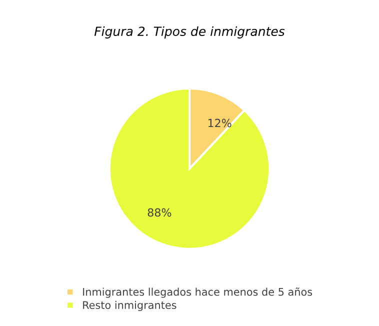 The width and height of the screenshot is (379, 326). What do you see at coordinates (197, 293) in the screenshot?
I see `legend-label: Inmigrantes llegados hace menos de 5 años` at bounding box center [197, 293].